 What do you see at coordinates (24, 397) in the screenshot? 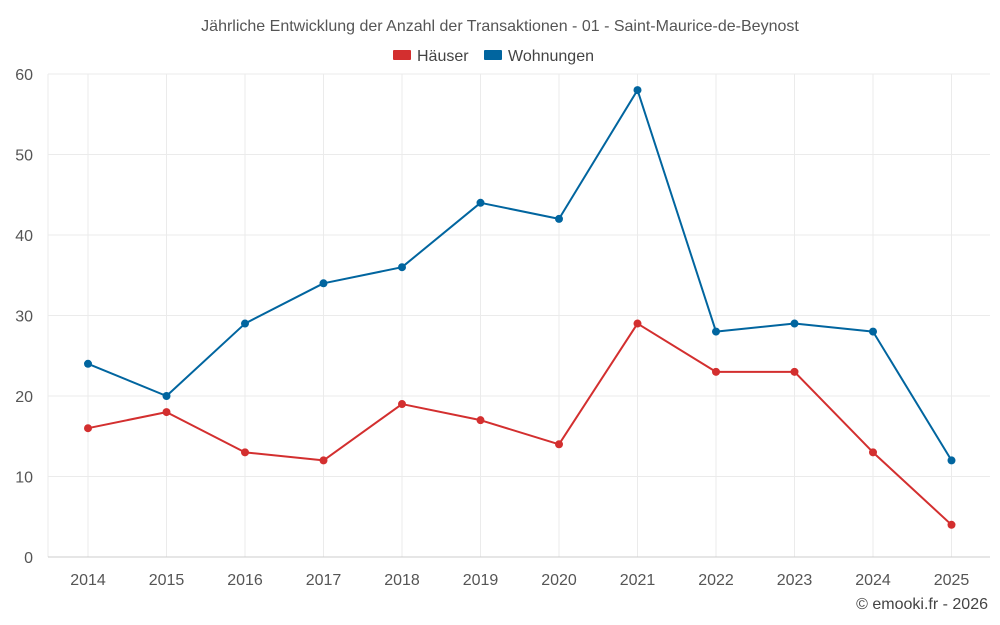
I see `y-tick-label: 20` at bounding box center [24, 397].